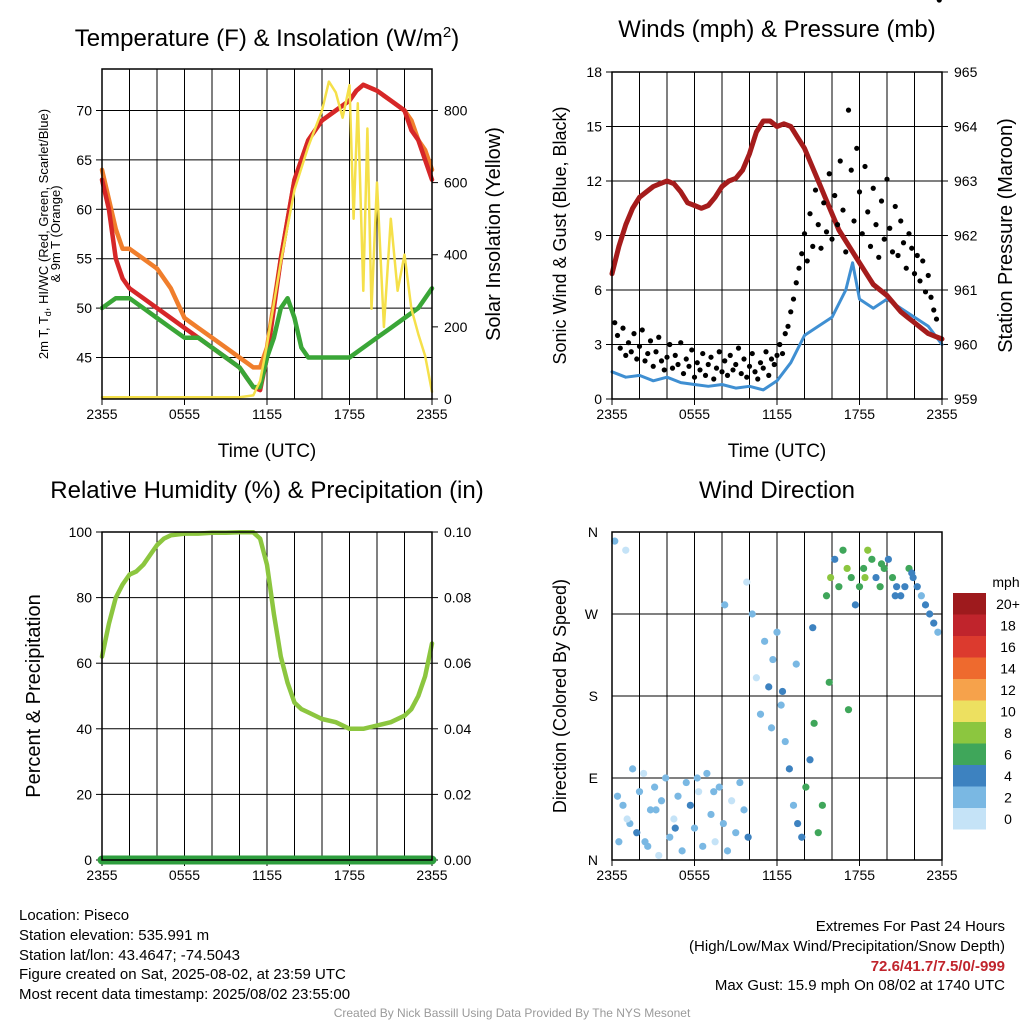 Image resolution: width=1024 pixels, height=1024 pixels. I want to click on series-line-rh, so click(267, 631).